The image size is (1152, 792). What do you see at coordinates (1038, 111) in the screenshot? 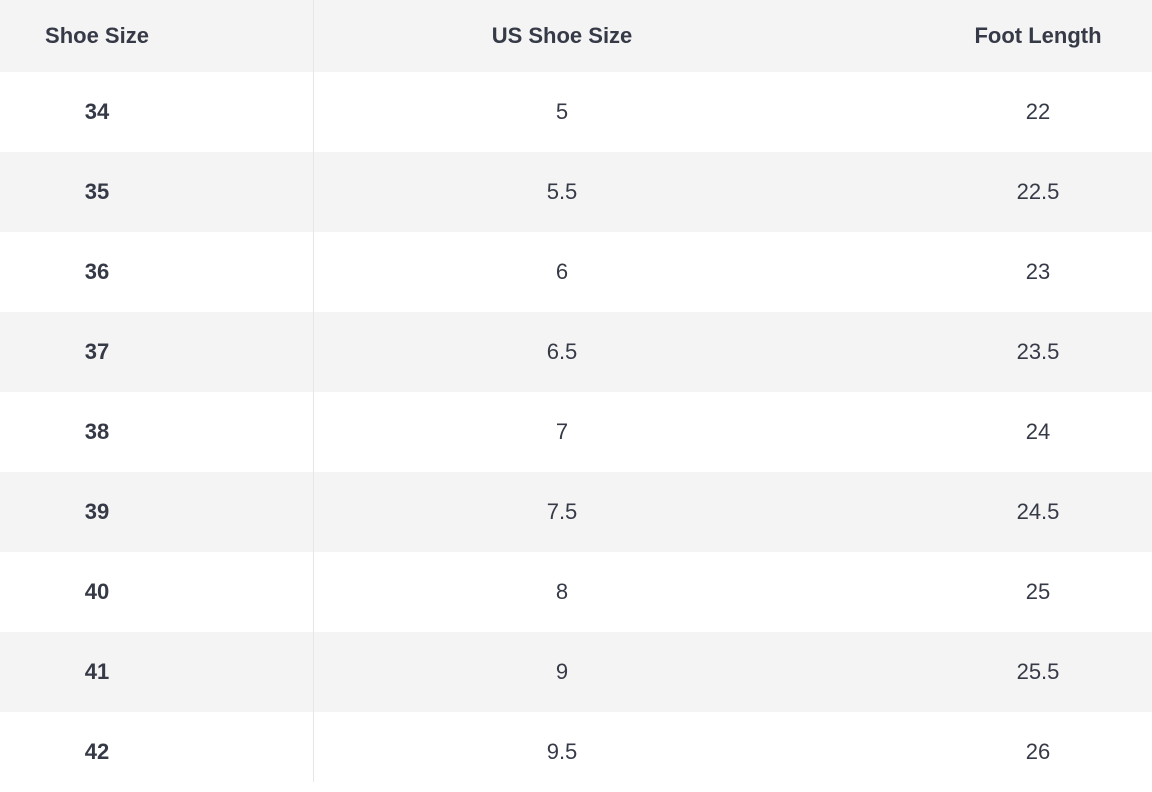
I see `cell-foot-length: 22` at bounding box center [1038, 111].